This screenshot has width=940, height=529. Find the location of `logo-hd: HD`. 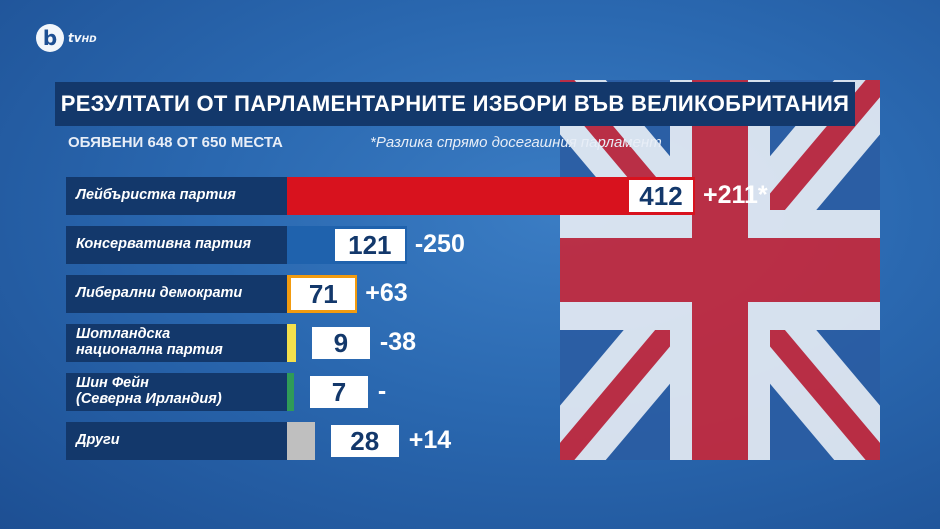

logo-hd: HD is located at coordinates (89, 40).